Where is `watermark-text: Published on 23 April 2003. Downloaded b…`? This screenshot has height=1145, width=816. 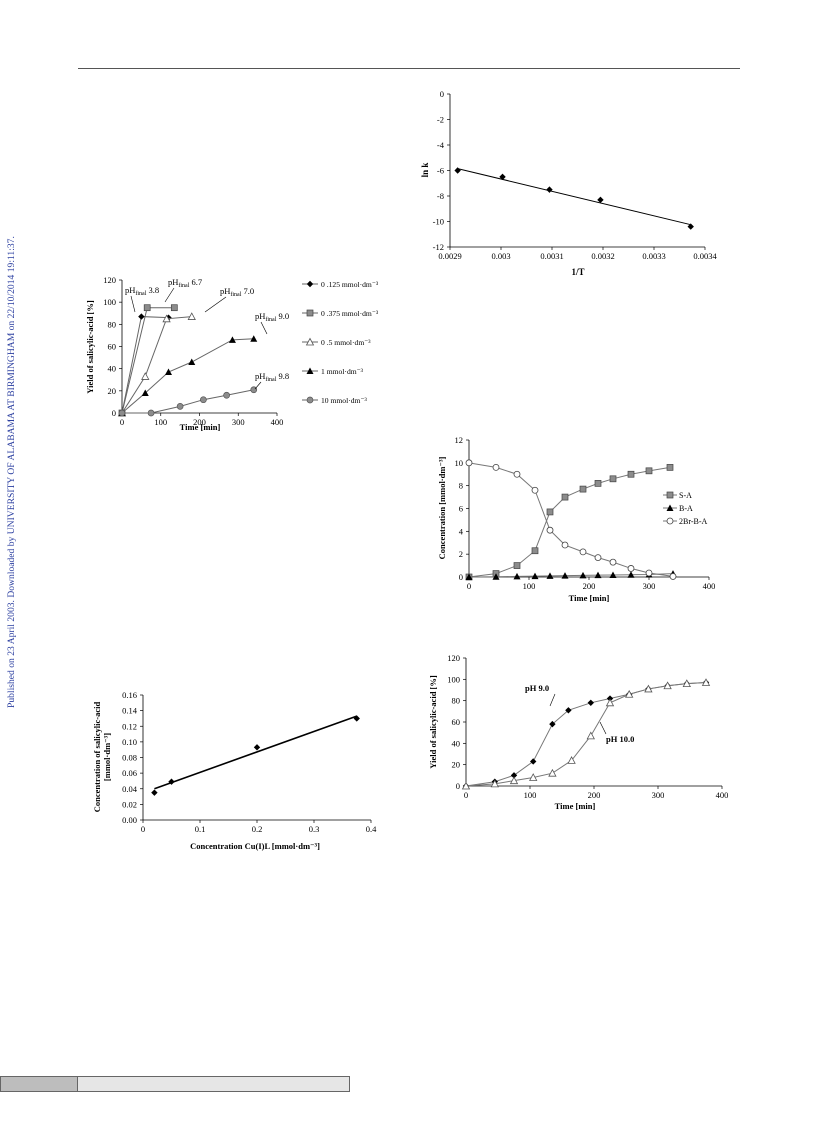
watermark-text: Published on 23 April 2003. Downloaded b… is located at coordinates (11, 472).